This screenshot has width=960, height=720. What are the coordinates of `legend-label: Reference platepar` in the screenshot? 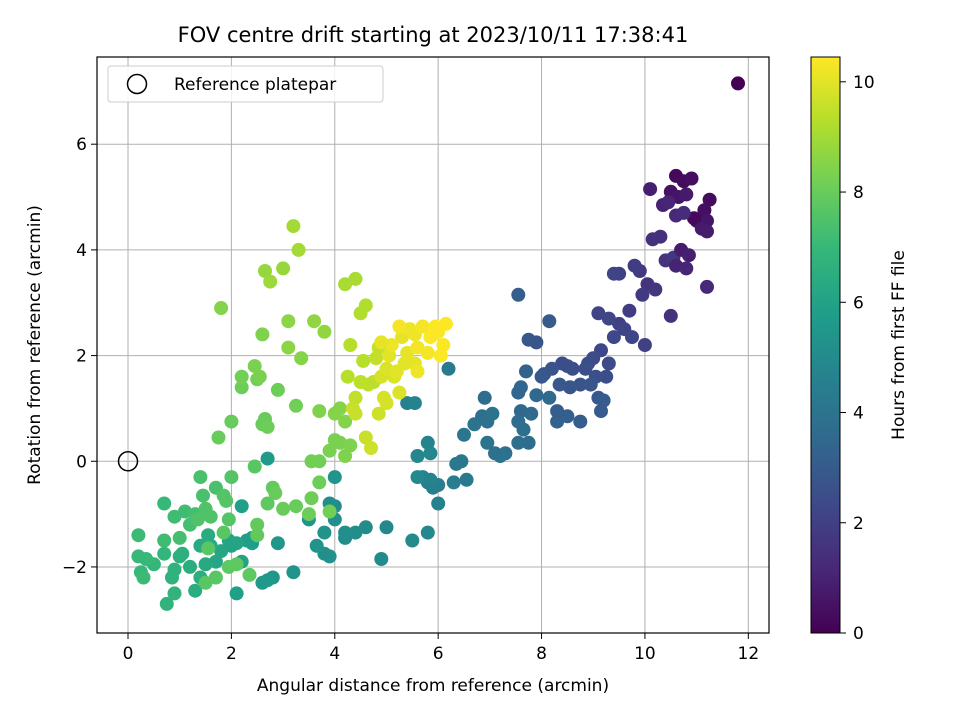 It's located at (255, 85).